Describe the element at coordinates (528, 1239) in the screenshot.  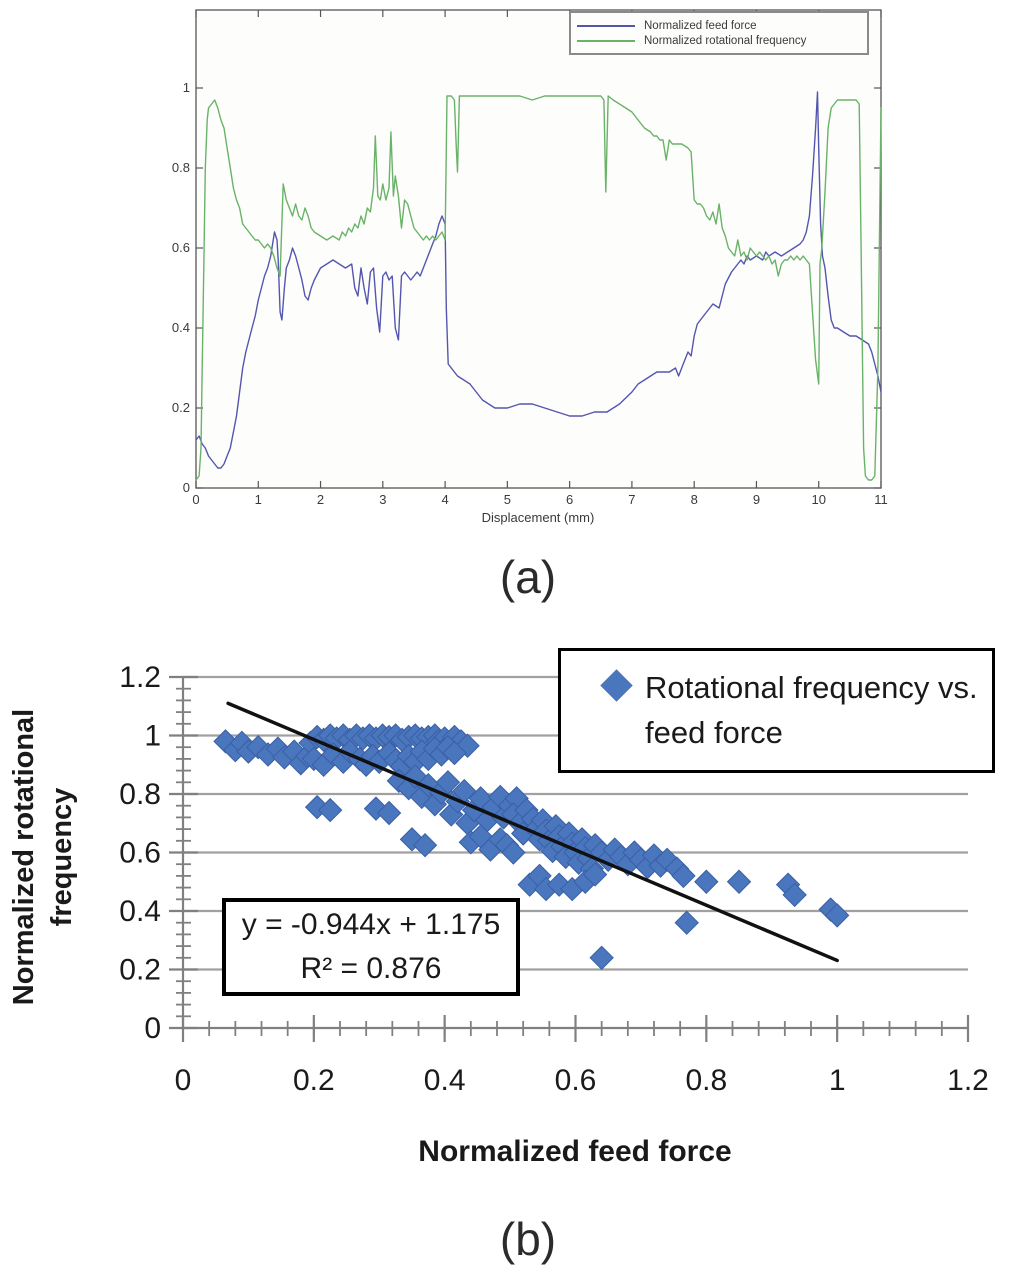
I see `subfigure-label-b: (b)` at that location.